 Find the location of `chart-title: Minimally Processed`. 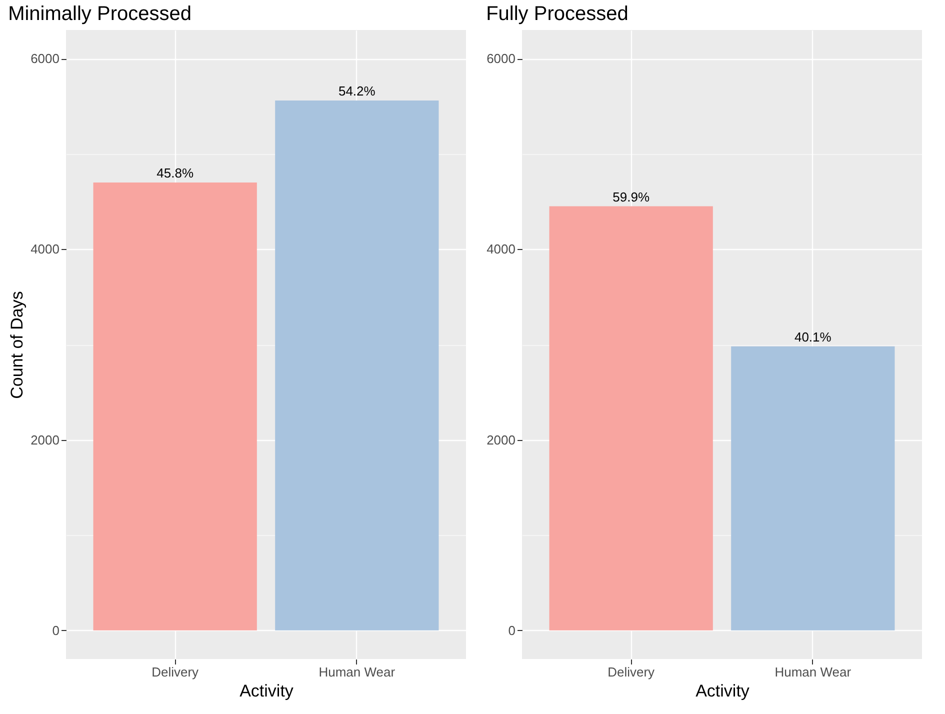

chart-title: Minimally Processed is located at coordinates (100, 14).